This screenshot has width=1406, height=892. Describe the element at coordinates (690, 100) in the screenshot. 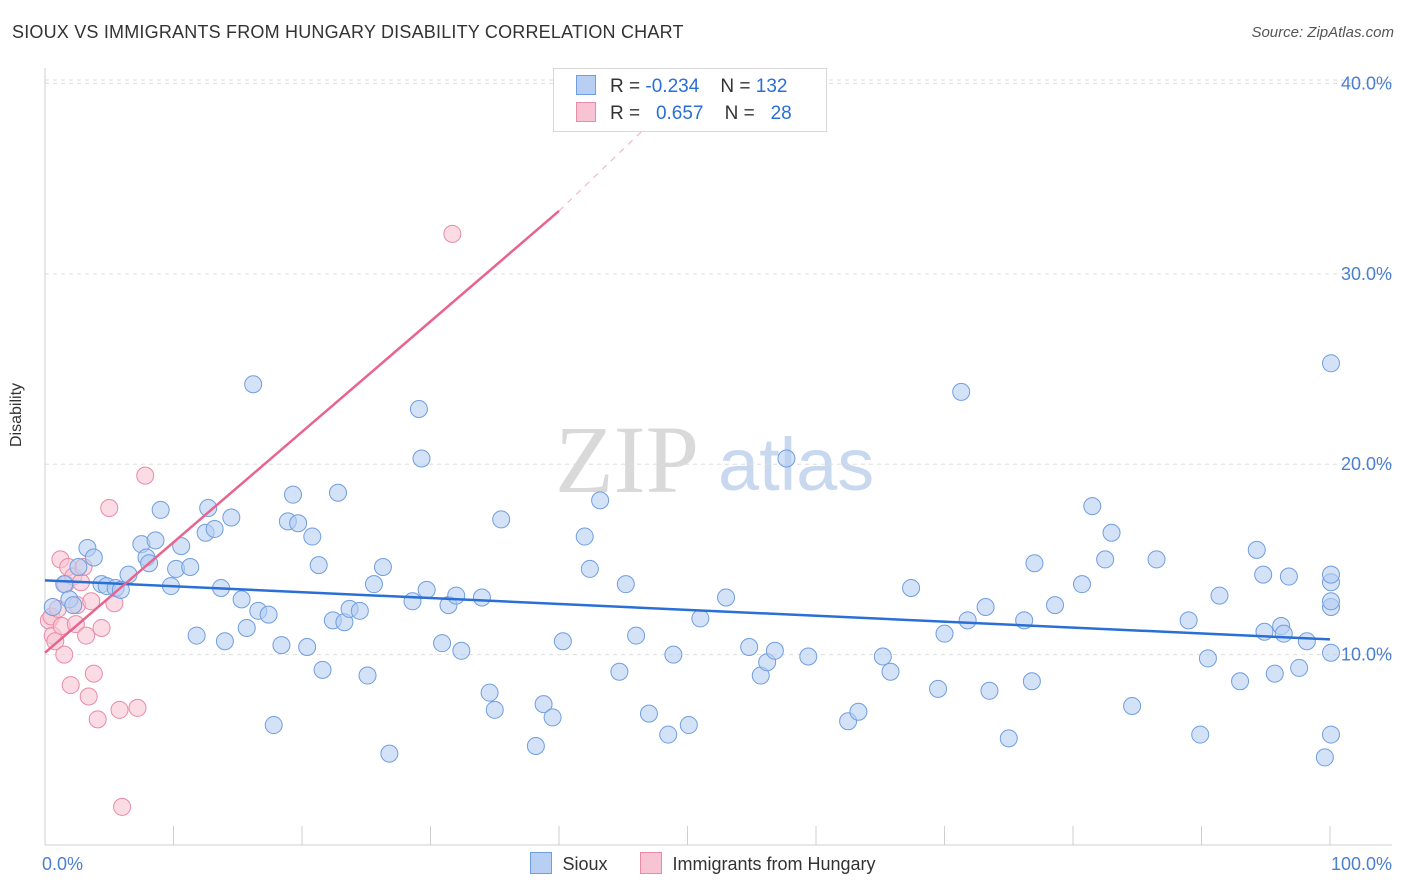

I see `stats-legend: R = -0.234 N = 132 R = 0.657 N = 28` at that location.